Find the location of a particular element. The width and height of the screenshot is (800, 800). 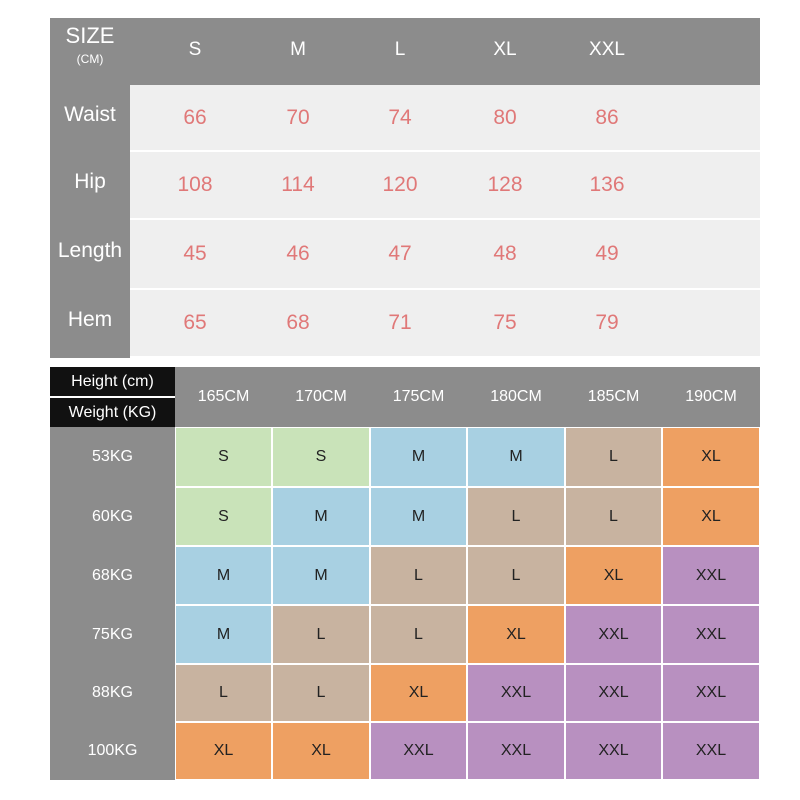

size-value: 48 is located at coordinates (505, 253).